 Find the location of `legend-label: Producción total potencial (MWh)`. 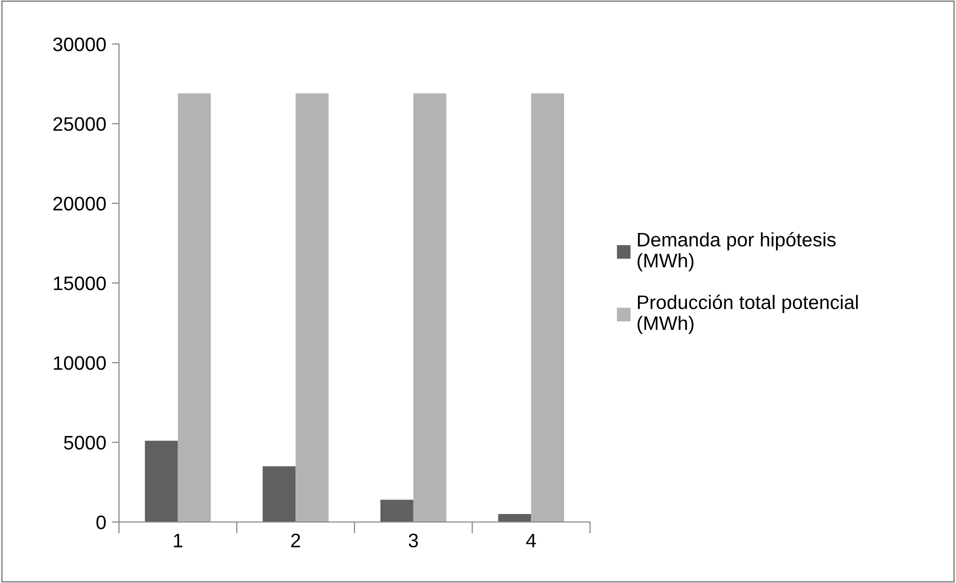

legend-label: Producción total potencial (MWh) is located at coordinates (748, 314).